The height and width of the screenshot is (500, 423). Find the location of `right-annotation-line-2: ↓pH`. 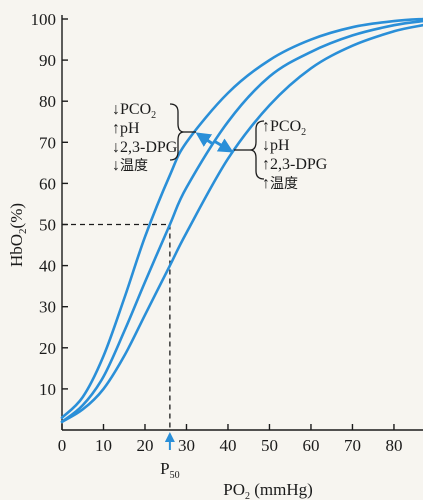

right-annotation-line-2: ↓pH is located at coordinates (276, 145).